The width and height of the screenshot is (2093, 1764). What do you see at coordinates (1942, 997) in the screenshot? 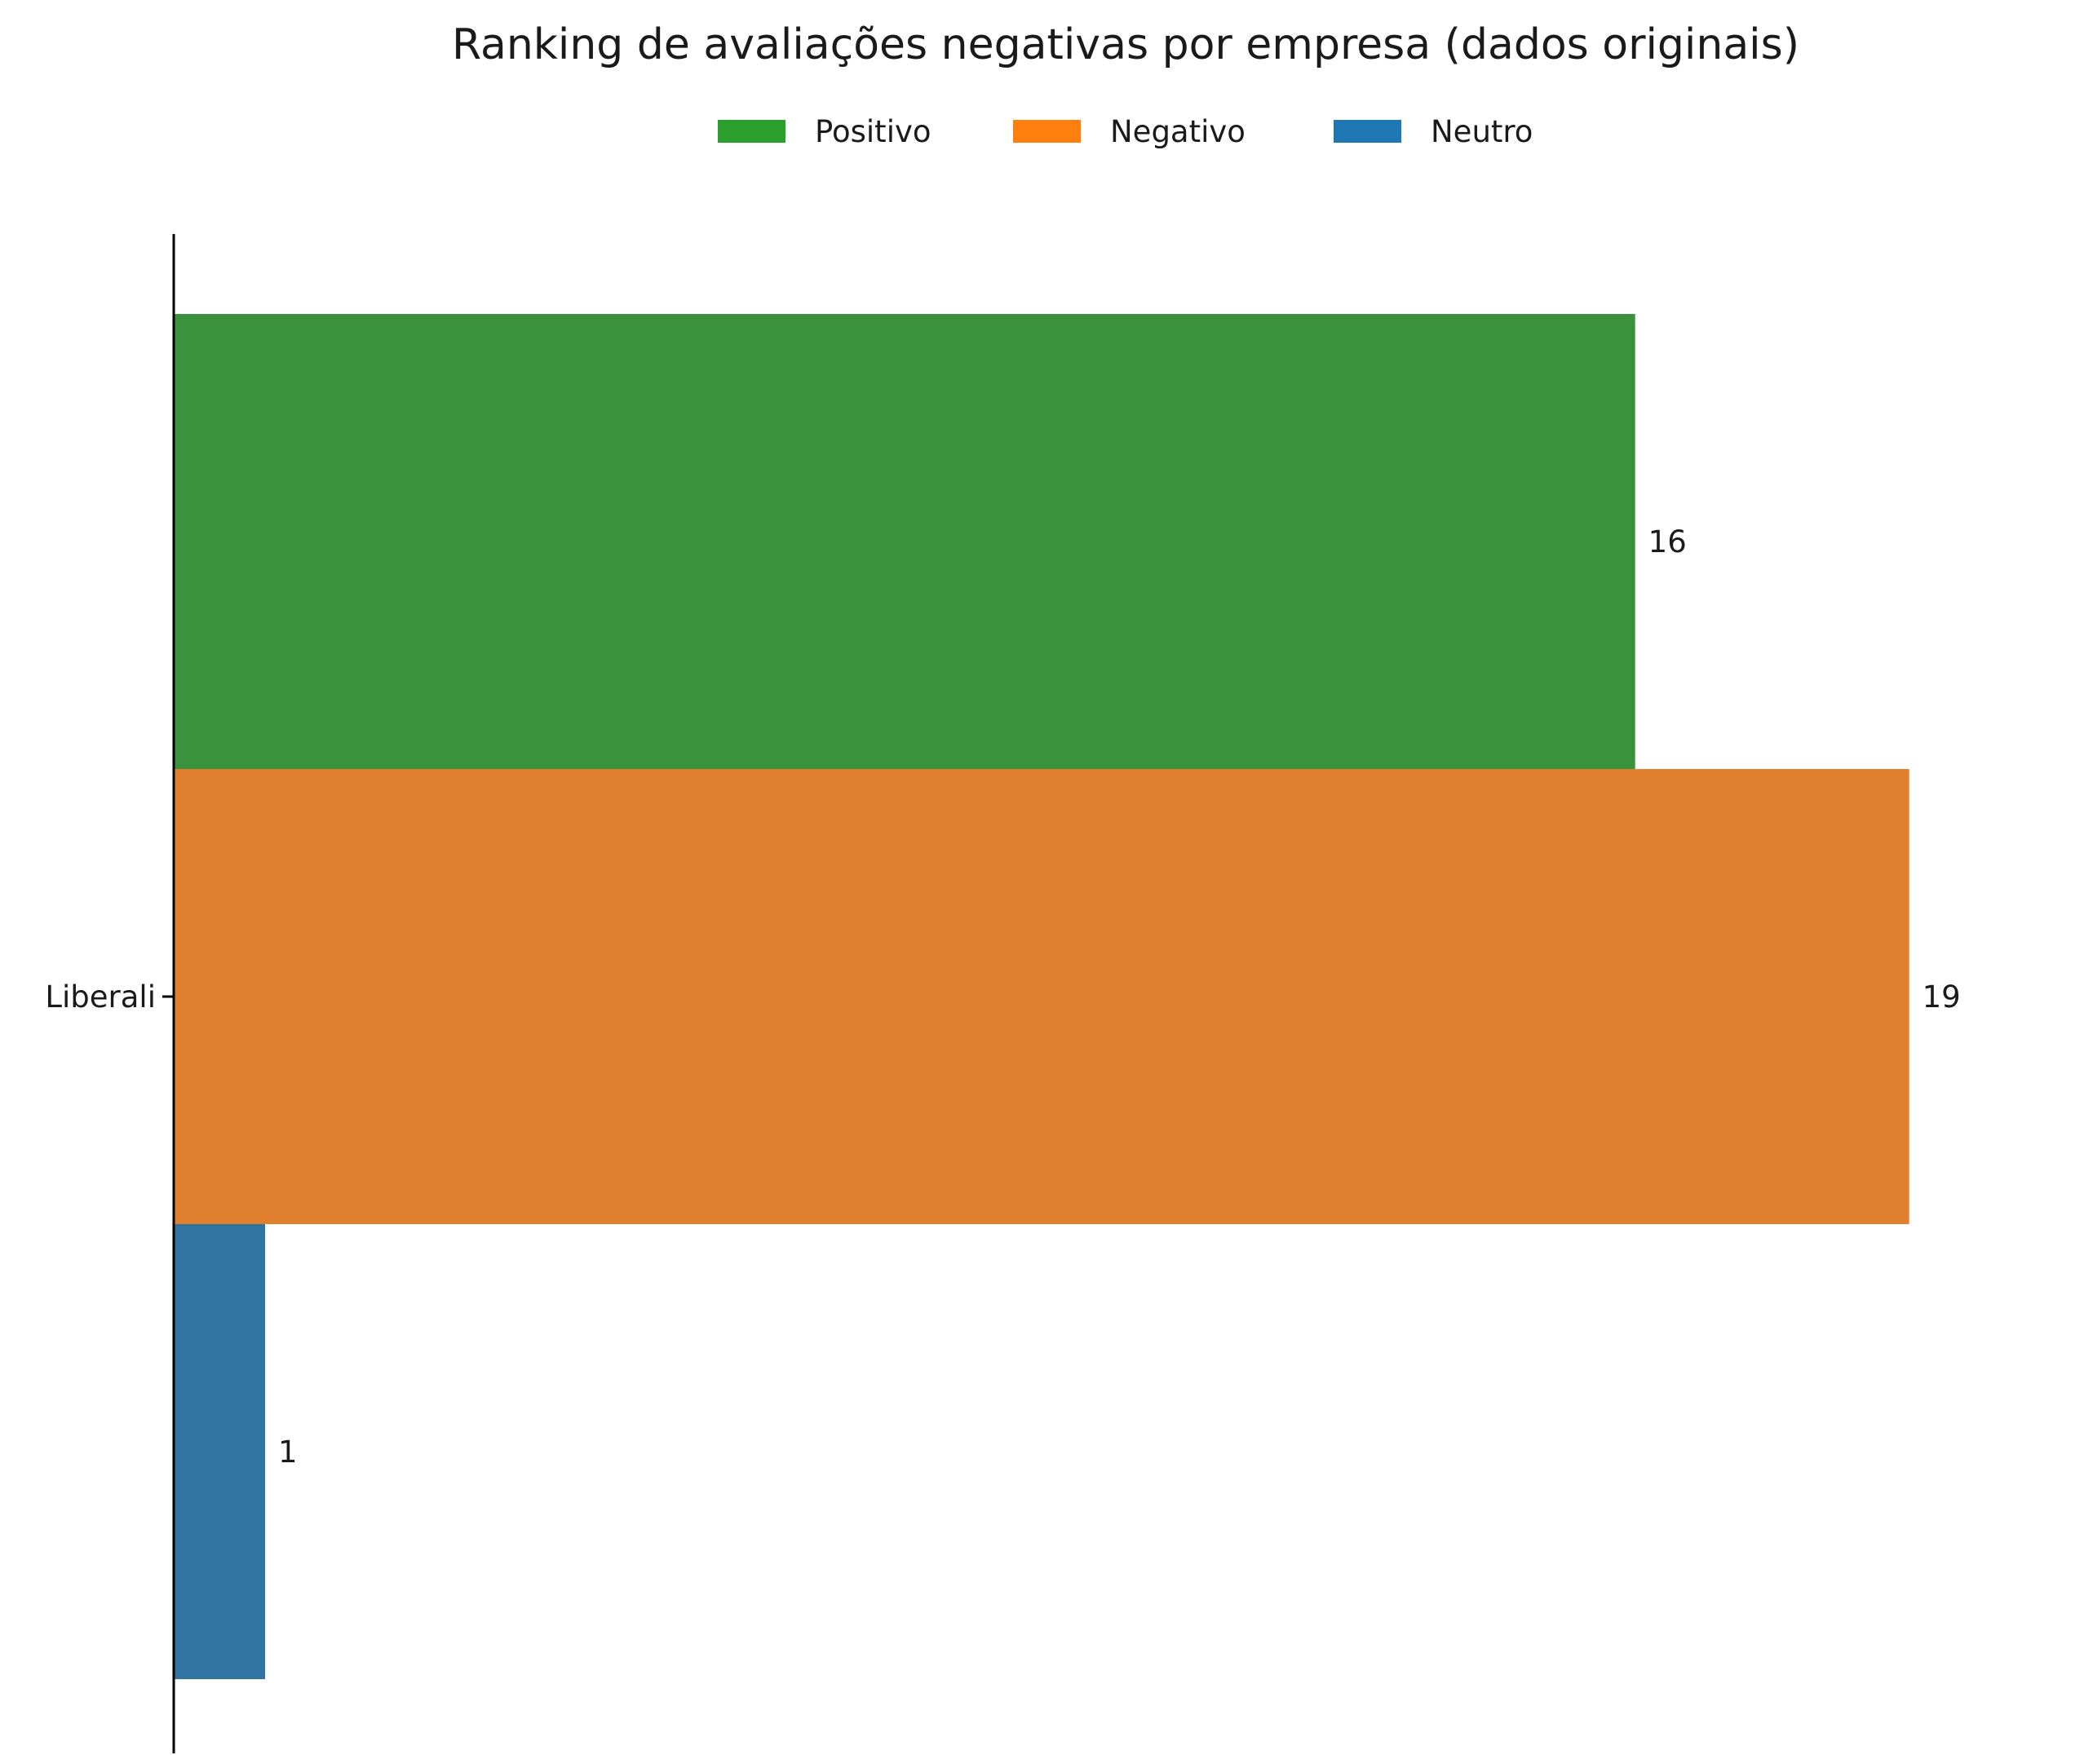
I see `data-label-negativo: 19` at bounding box center [1942, 997].